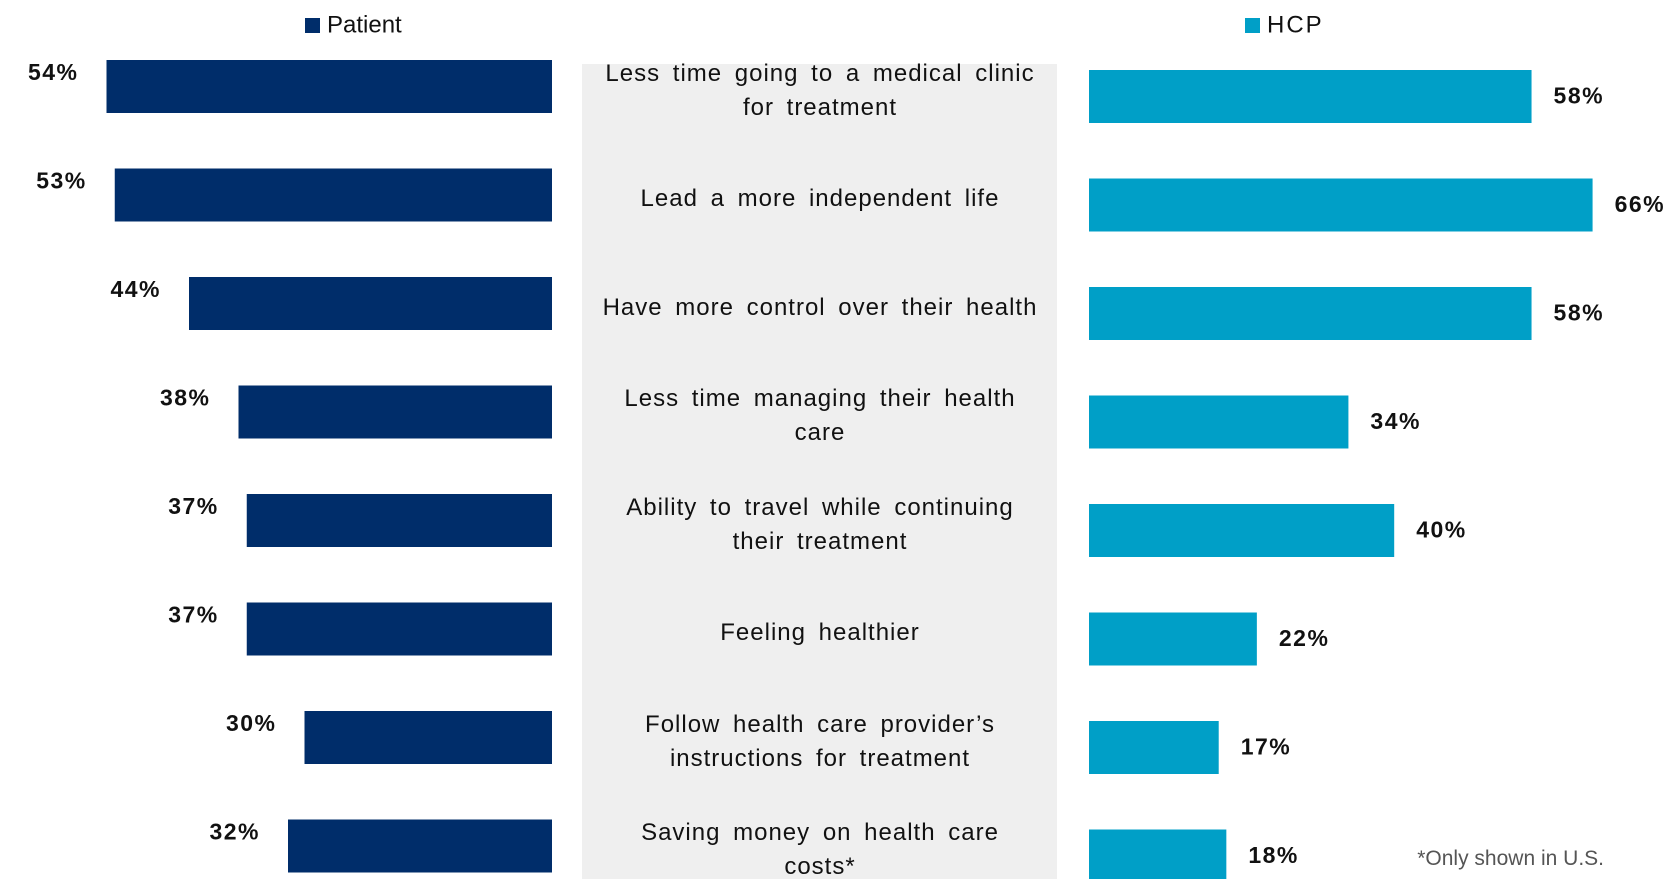 The height and width of the screenshot is (889, 1679). Describe the element at coordinates (820, 307) in the screenshot. I see `category-label: Have more control over their health` at that location.